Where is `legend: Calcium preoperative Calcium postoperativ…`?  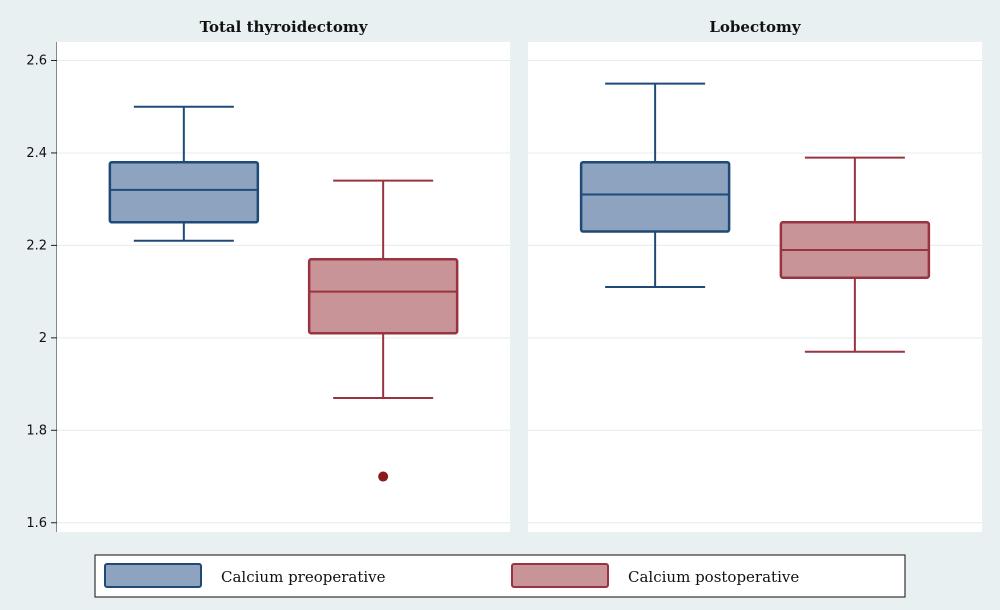 legend: Calcium preoperative Calcium postoperativ… is located at coordinates (500, 576).